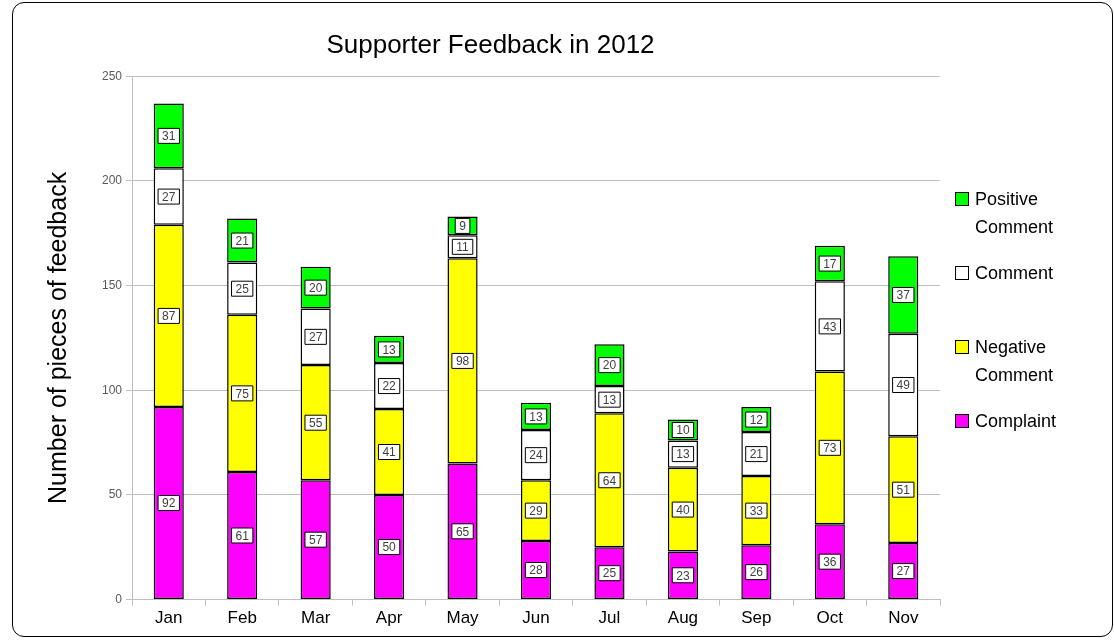 Image resolution: width=1114 pixels, height=644 pixels. Describe the element at coordinates (389, 618) in the screenshot. I see `x-tick-label: Apr` at that location.